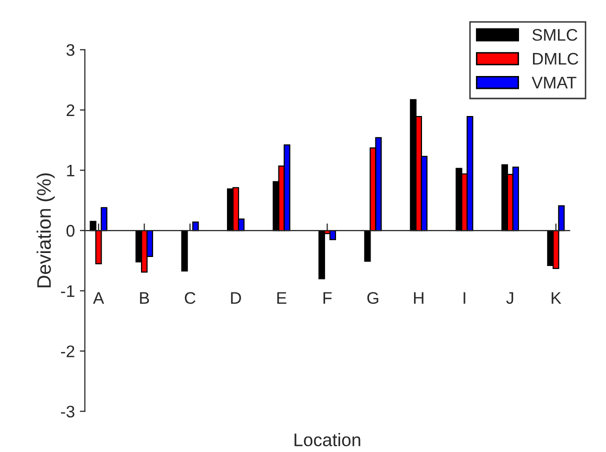 Image resolution: width=606 pixels, height=452 pixels. What do you see at coordinates (67, 291) in the screenshot?
I see `y-tick-label: -1` at bounding box center [67, 291].